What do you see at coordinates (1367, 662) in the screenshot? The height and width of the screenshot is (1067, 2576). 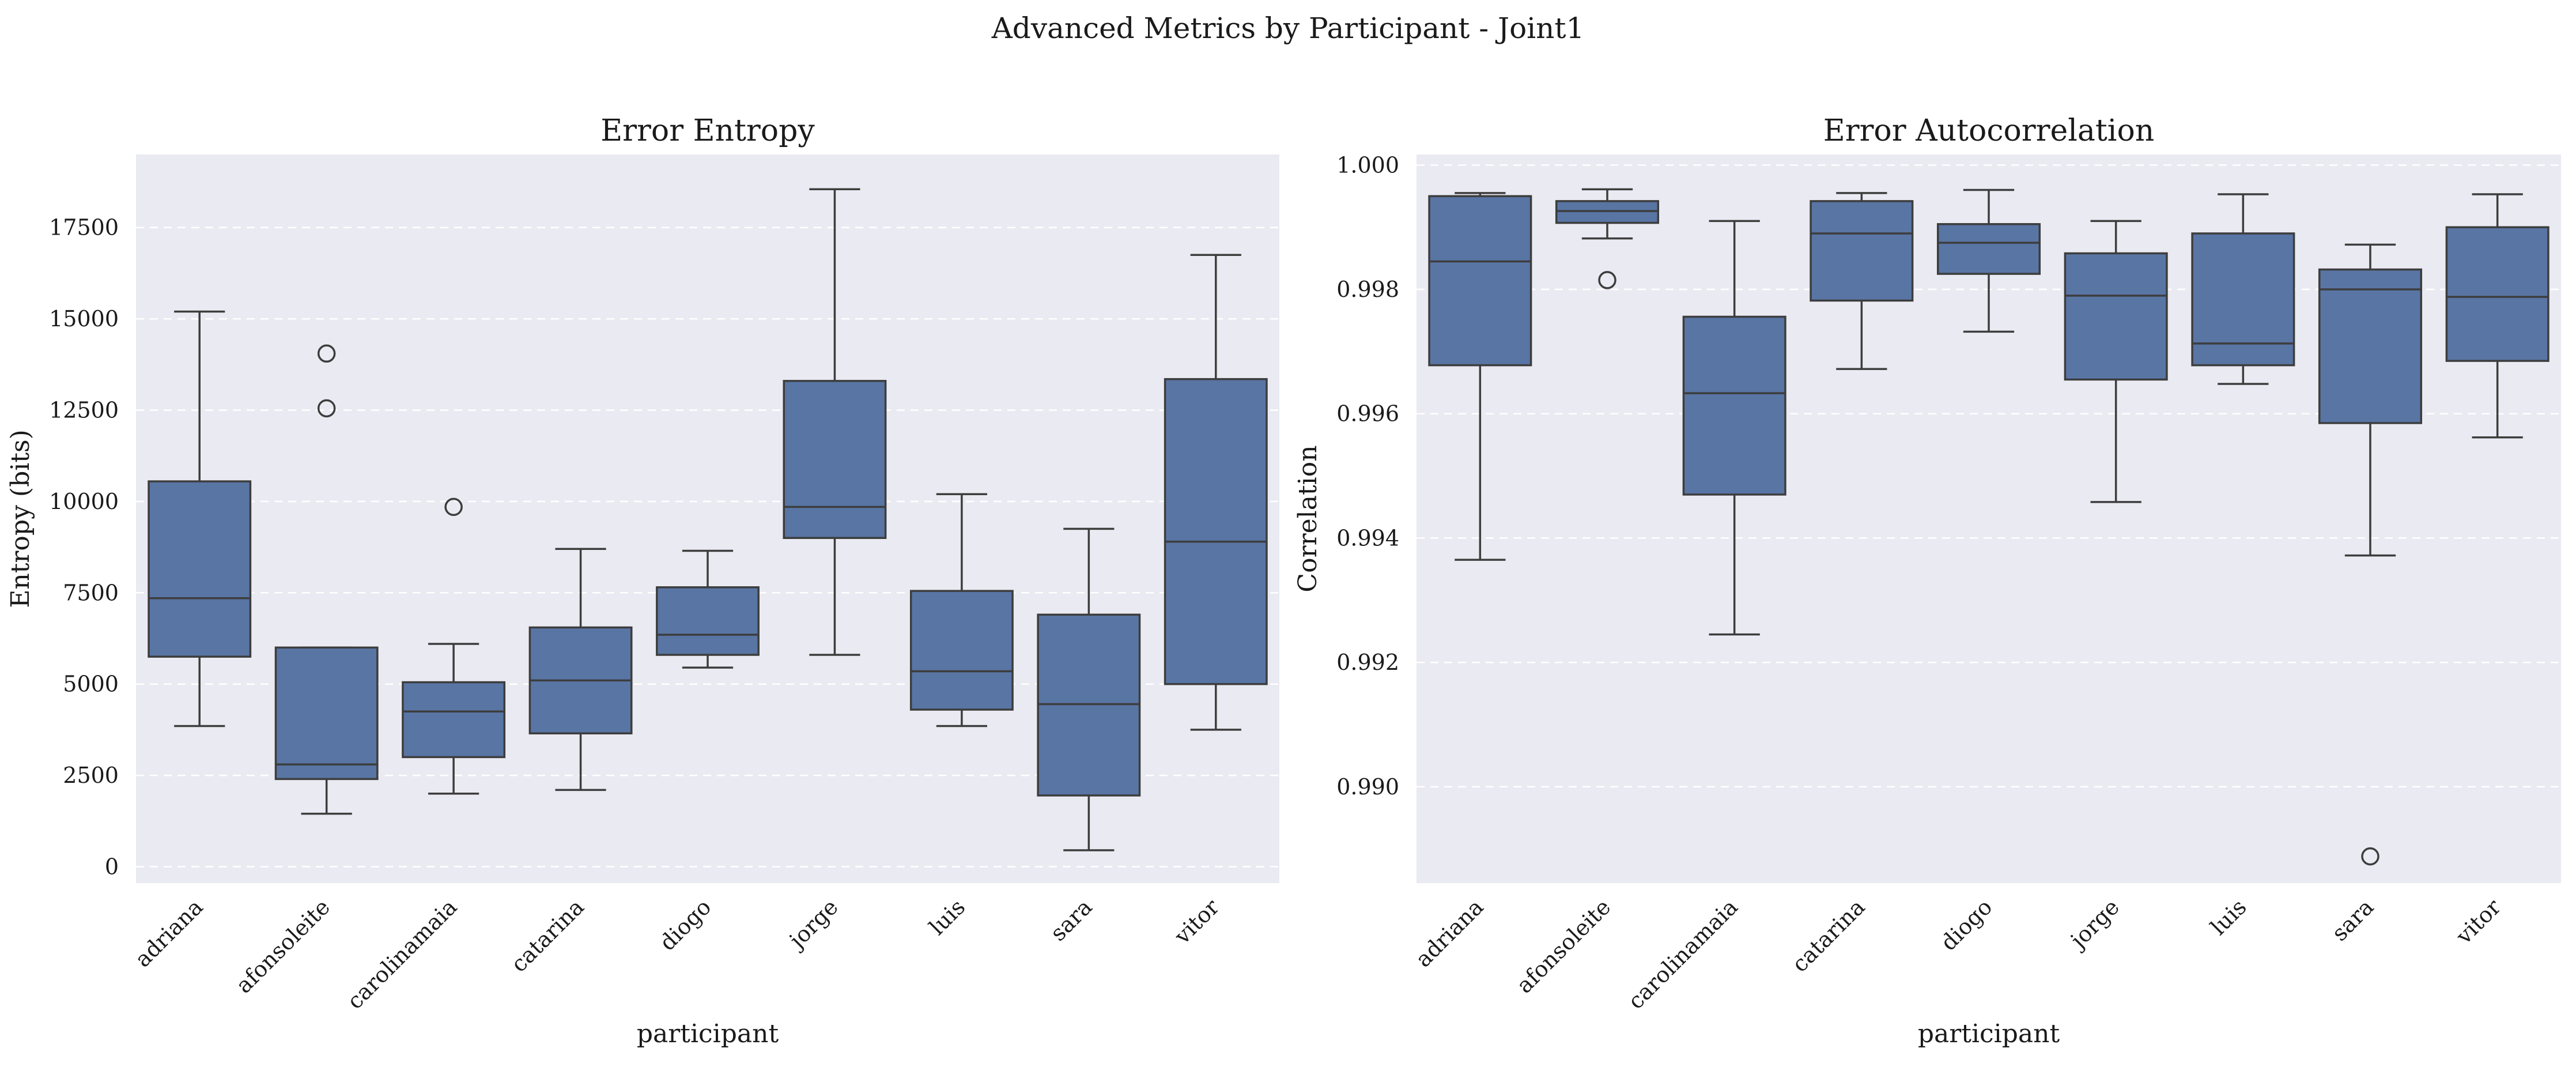 I see `autocorr-ytick-label: 0.992` at bounding box center [1367, 662].